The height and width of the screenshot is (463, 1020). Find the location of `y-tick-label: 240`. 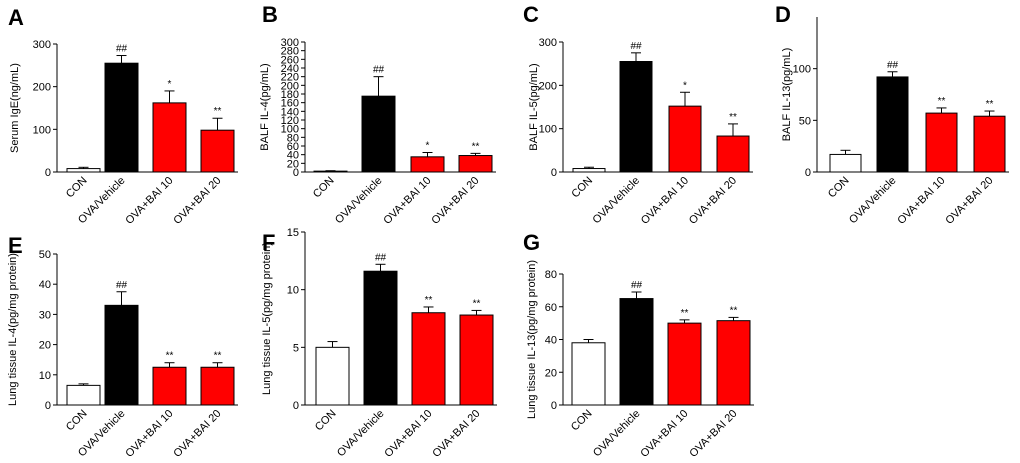

y-tick-label: 240 is located at coordinates (290, 69).